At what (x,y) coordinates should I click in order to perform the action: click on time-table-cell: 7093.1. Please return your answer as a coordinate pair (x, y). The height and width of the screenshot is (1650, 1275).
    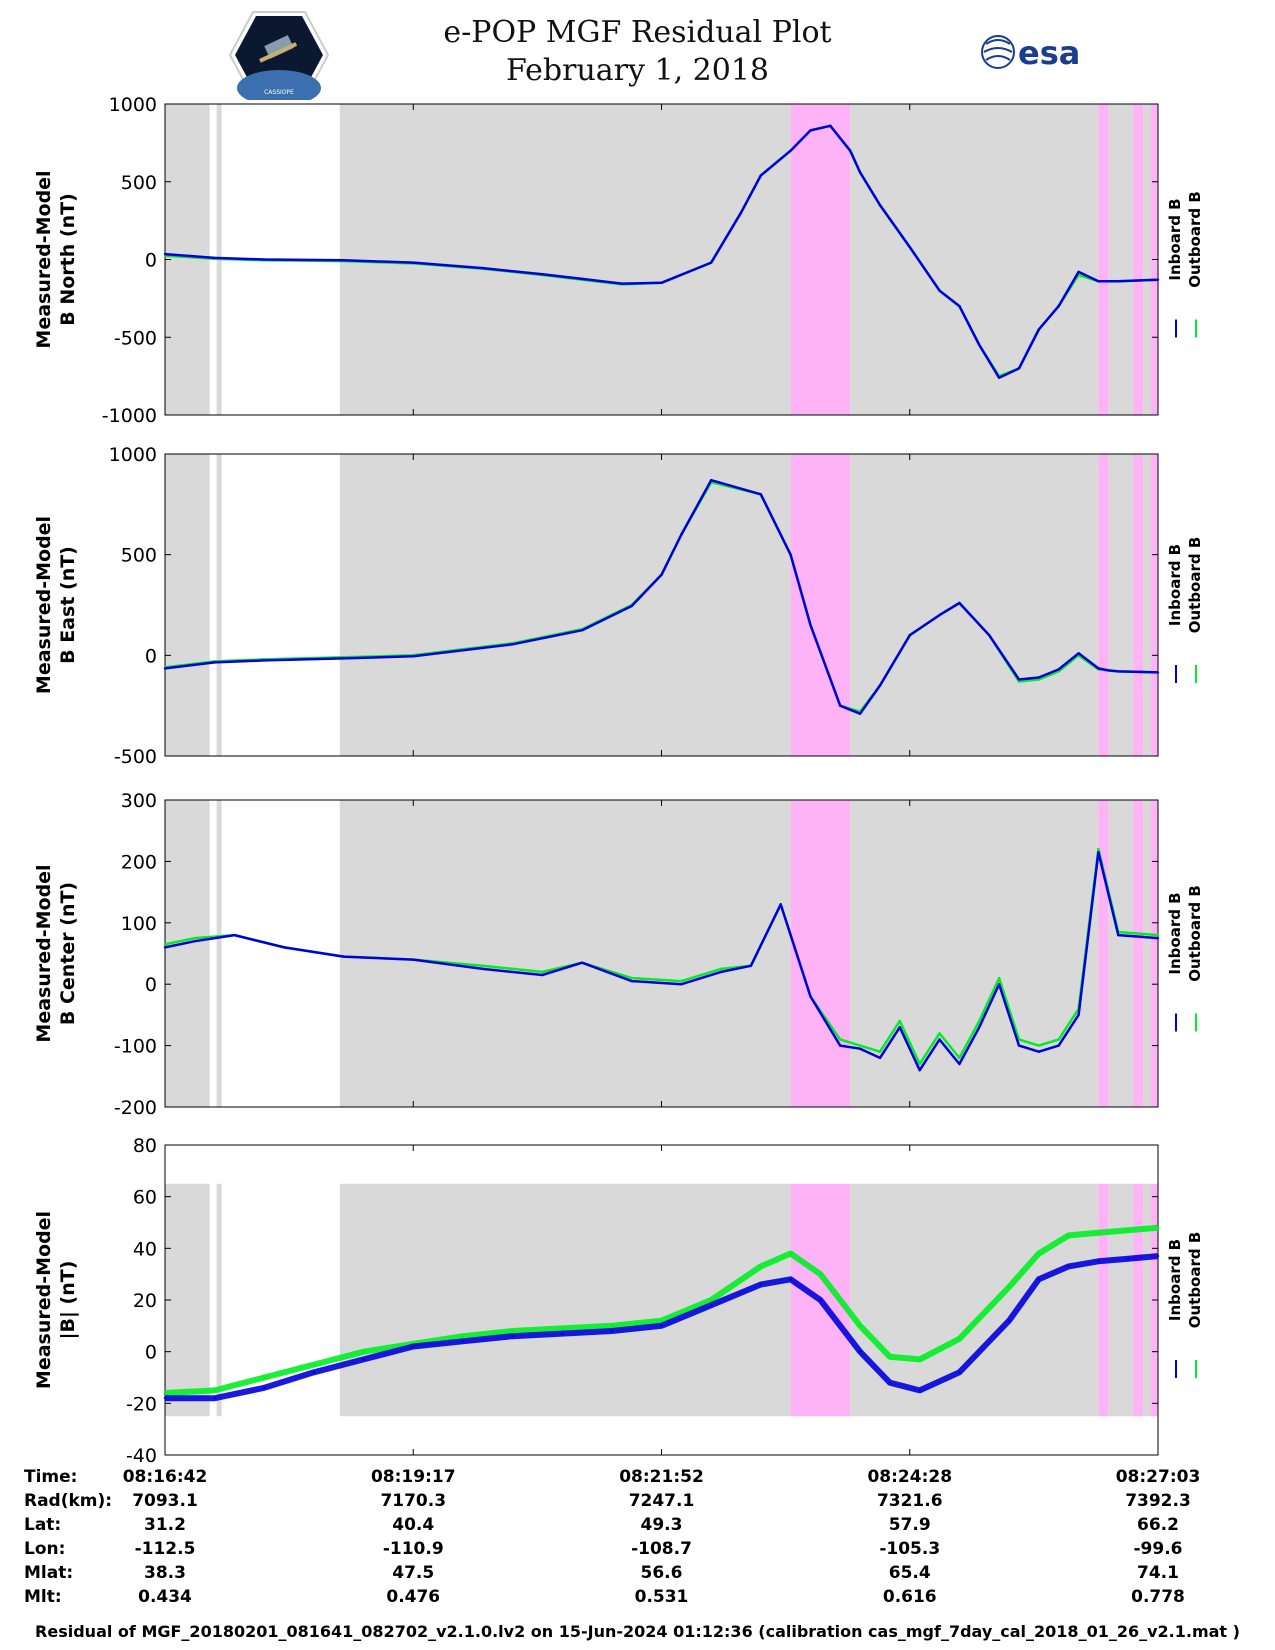
    Looking at the image, I should click on (165, 1501).